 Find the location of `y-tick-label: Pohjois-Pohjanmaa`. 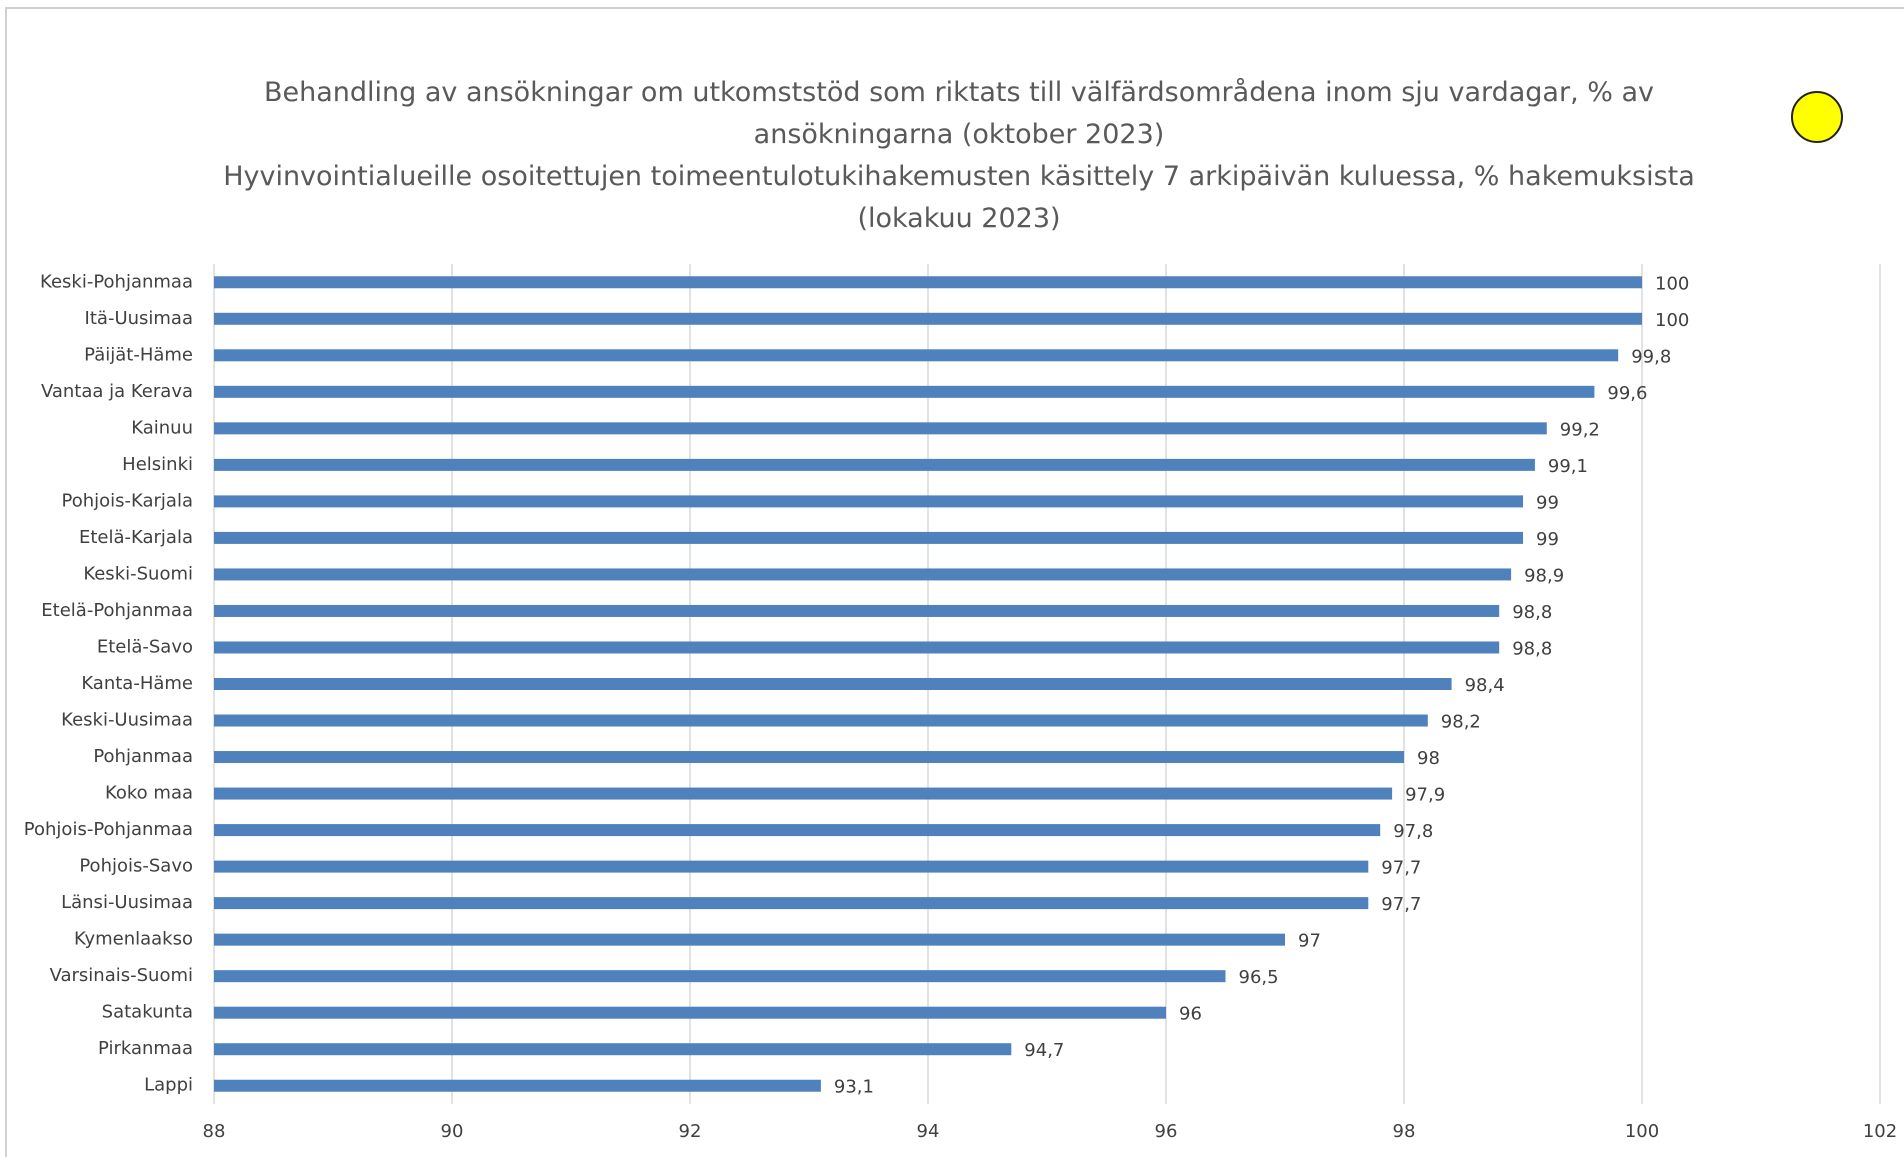

y-tick-label: Pohjois-Pohjanmaa is located at coordinates (108, 829).